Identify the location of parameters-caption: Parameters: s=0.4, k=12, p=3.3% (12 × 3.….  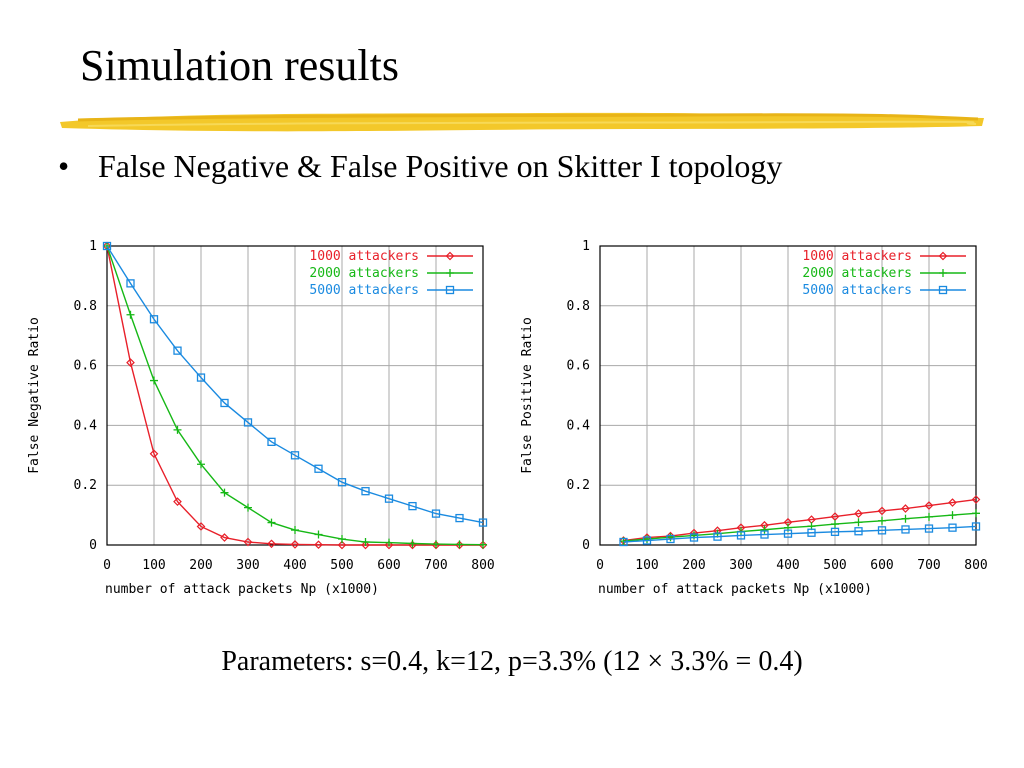
(512, 661).